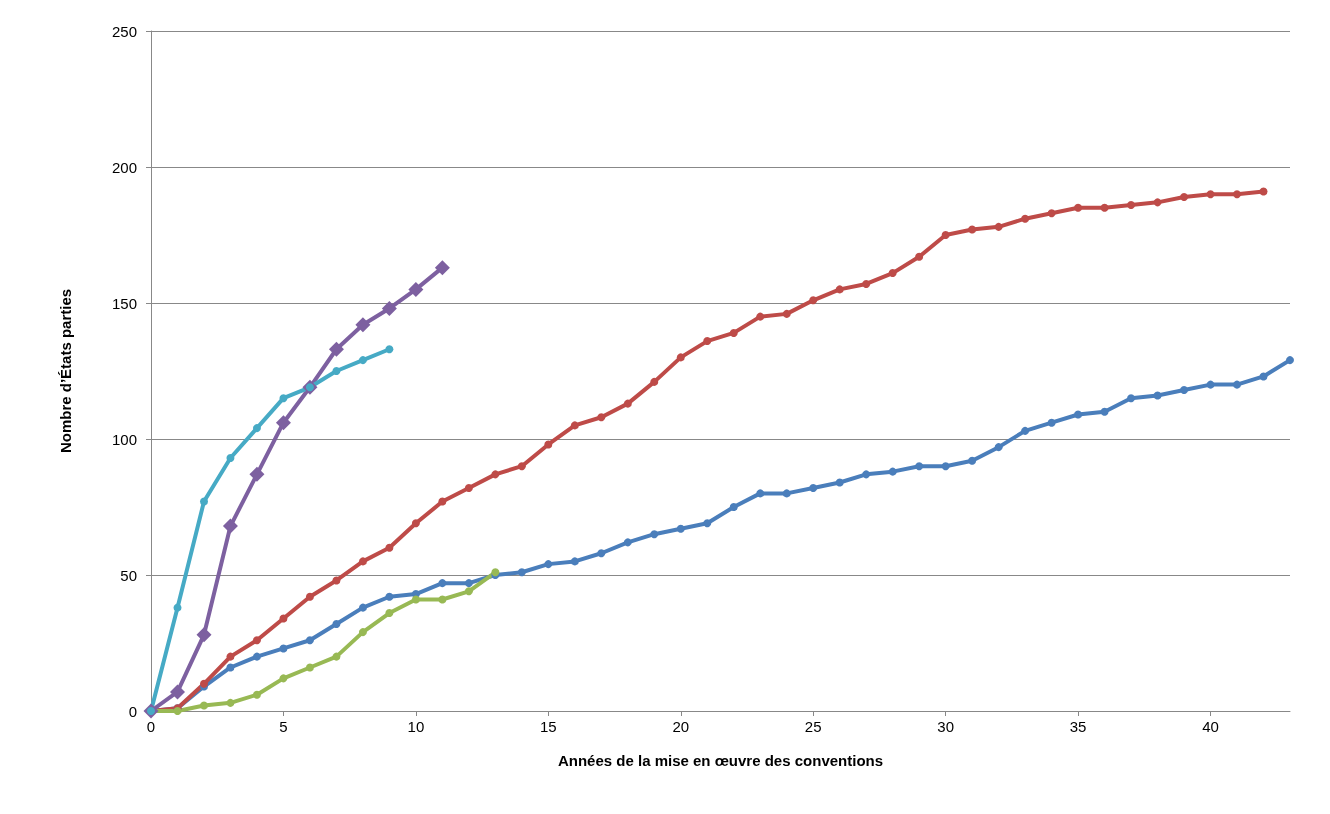 Image resolution: width=1330 pixels, height=814 pixels. Describe the element at coordinates (124, 31) in the screenshot. I see `y-tick-label: 250` at that location.